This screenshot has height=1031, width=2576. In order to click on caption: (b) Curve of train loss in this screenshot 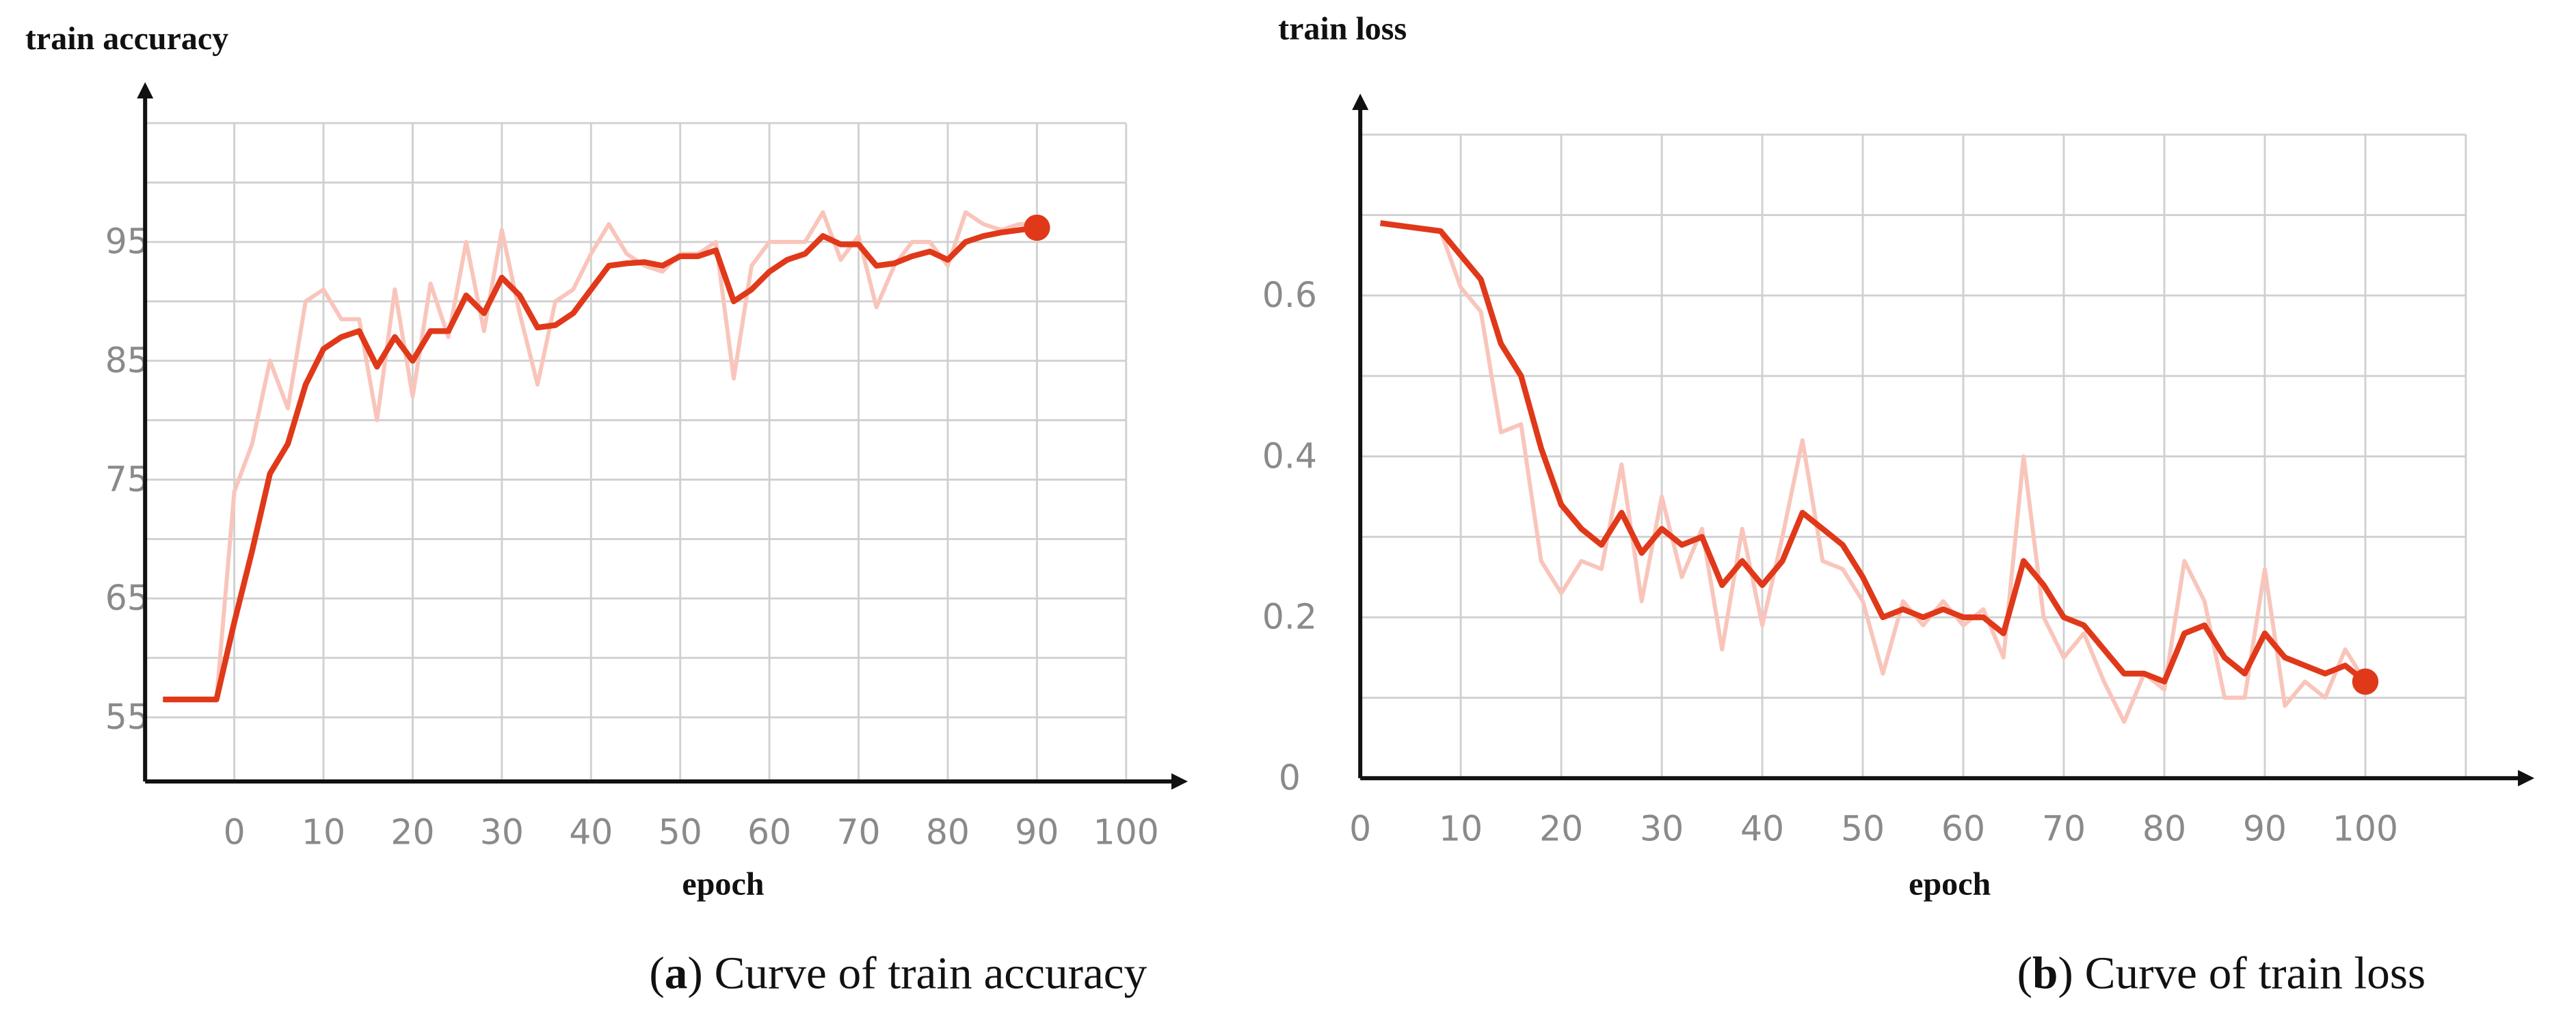, I will do `click(2221, 973)`.